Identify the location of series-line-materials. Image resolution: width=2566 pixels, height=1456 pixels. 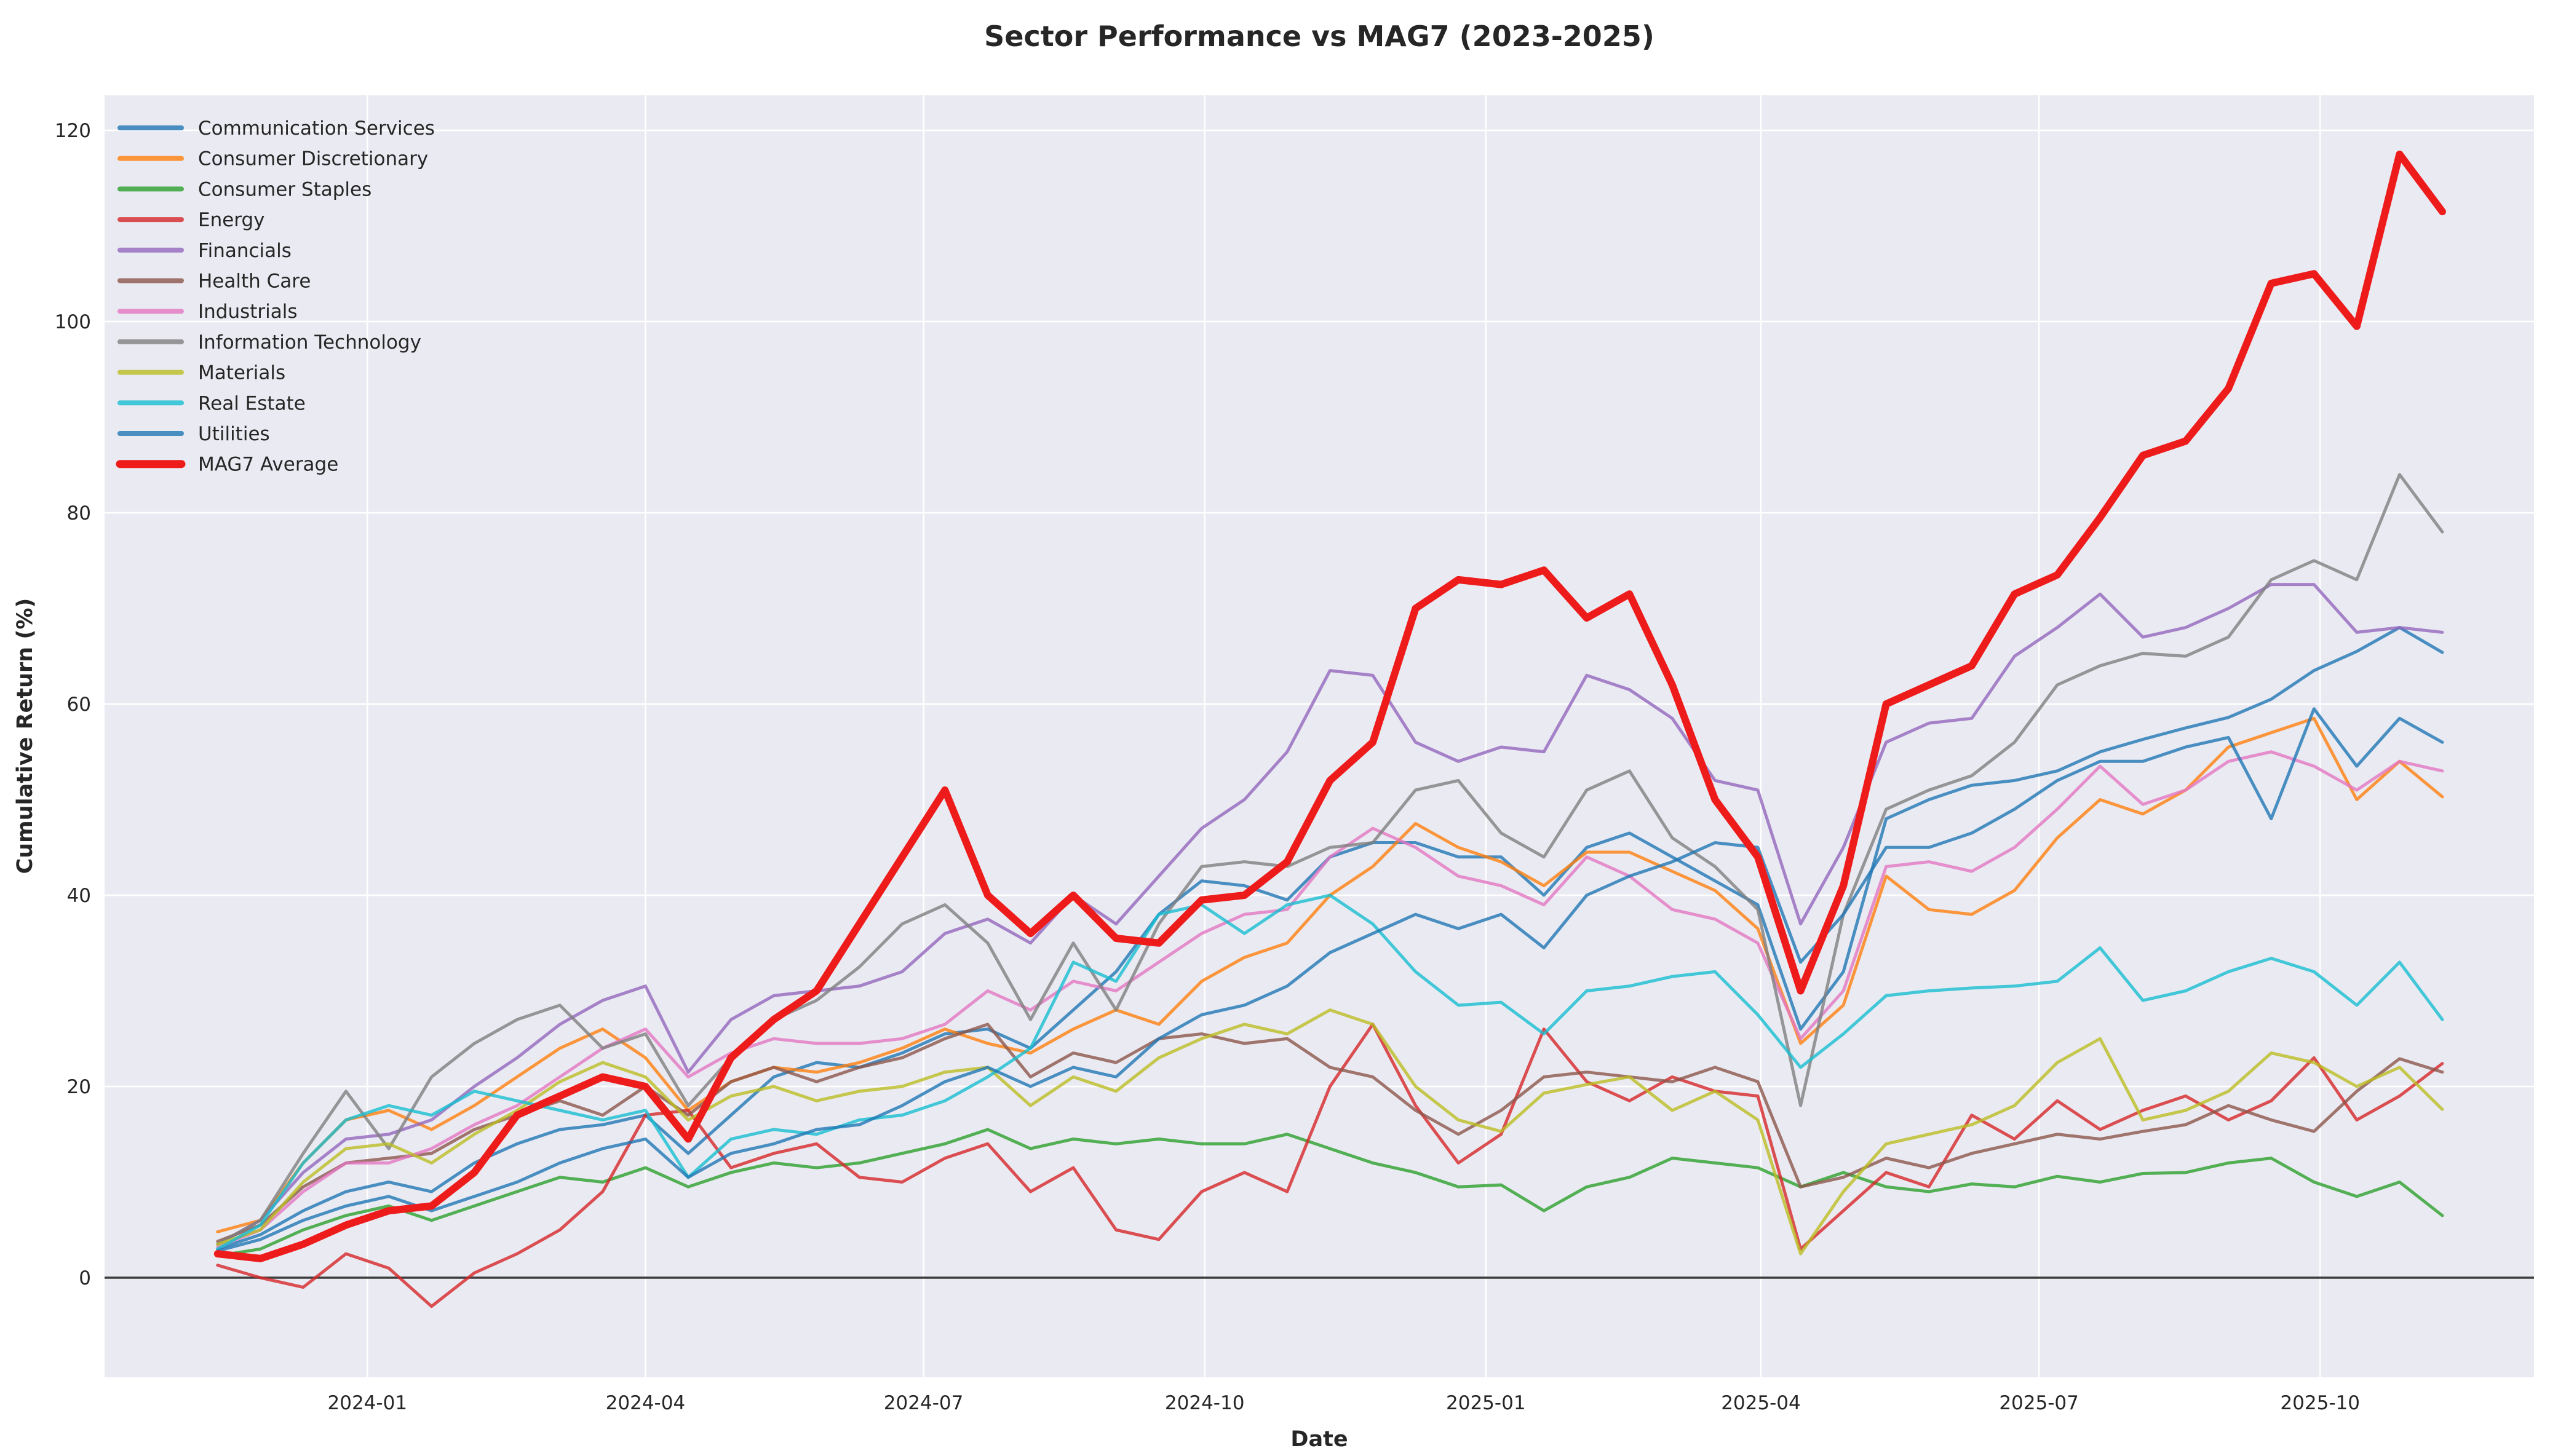
(1330, 1132).